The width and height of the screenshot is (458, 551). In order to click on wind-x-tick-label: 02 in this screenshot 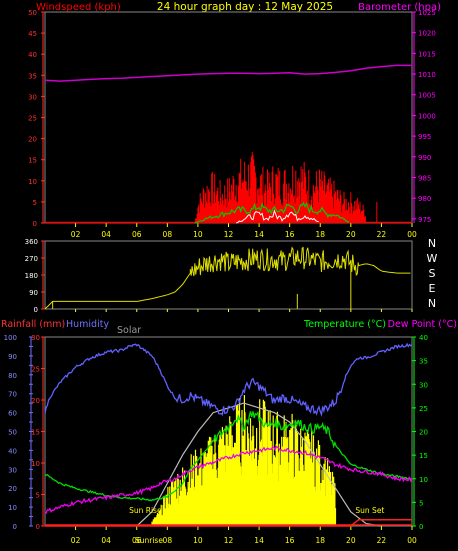, I will do `click(76, 234)`.